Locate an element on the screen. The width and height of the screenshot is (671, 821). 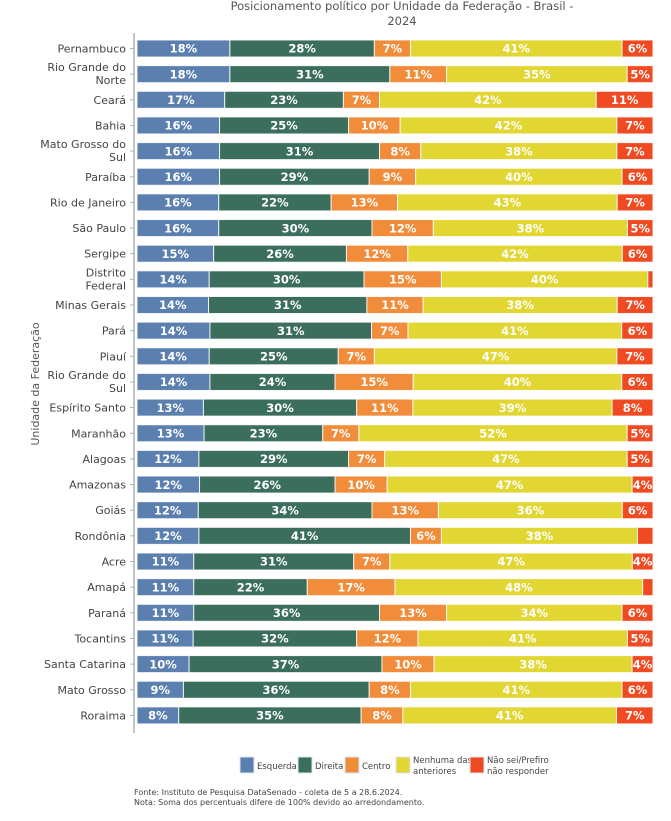
data-label: 9% is located at coordinates (393, 177).